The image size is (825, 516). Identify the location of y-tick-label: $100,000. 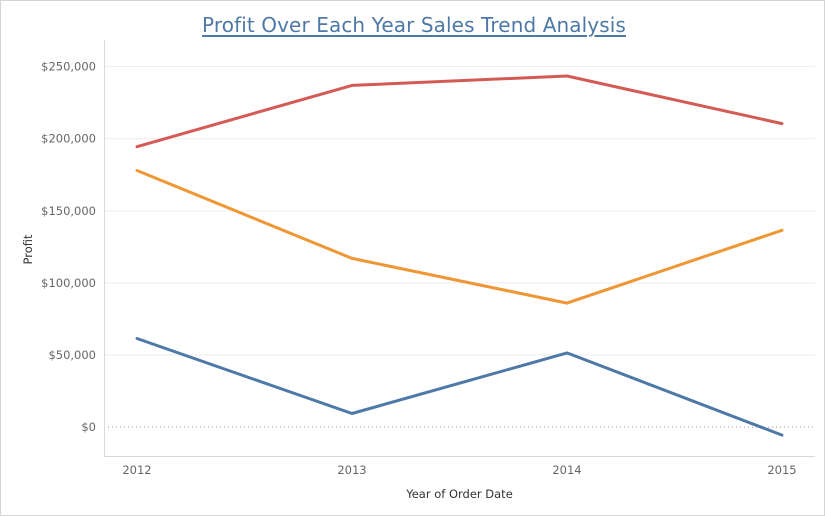
(68, 283).